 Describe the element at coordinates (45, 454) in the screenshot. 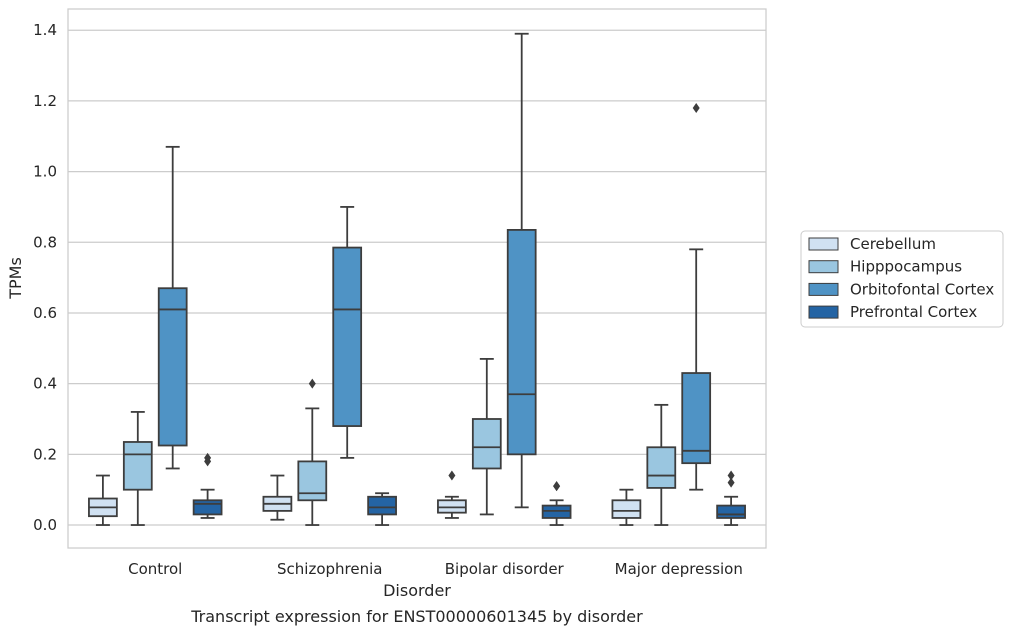

I see `y-tick-label: 0.2` at that location.